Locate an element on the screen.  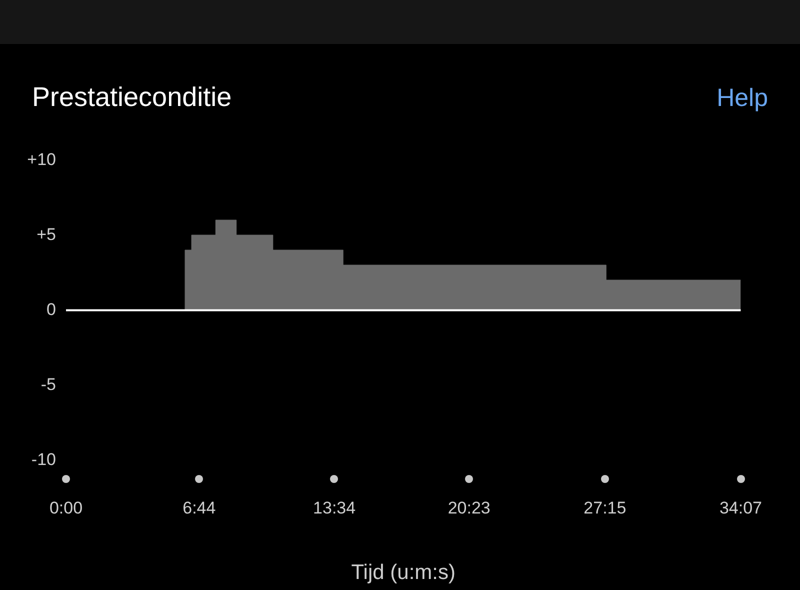
chart-title: Prestatieconditie is located at coordinates (132, 97).